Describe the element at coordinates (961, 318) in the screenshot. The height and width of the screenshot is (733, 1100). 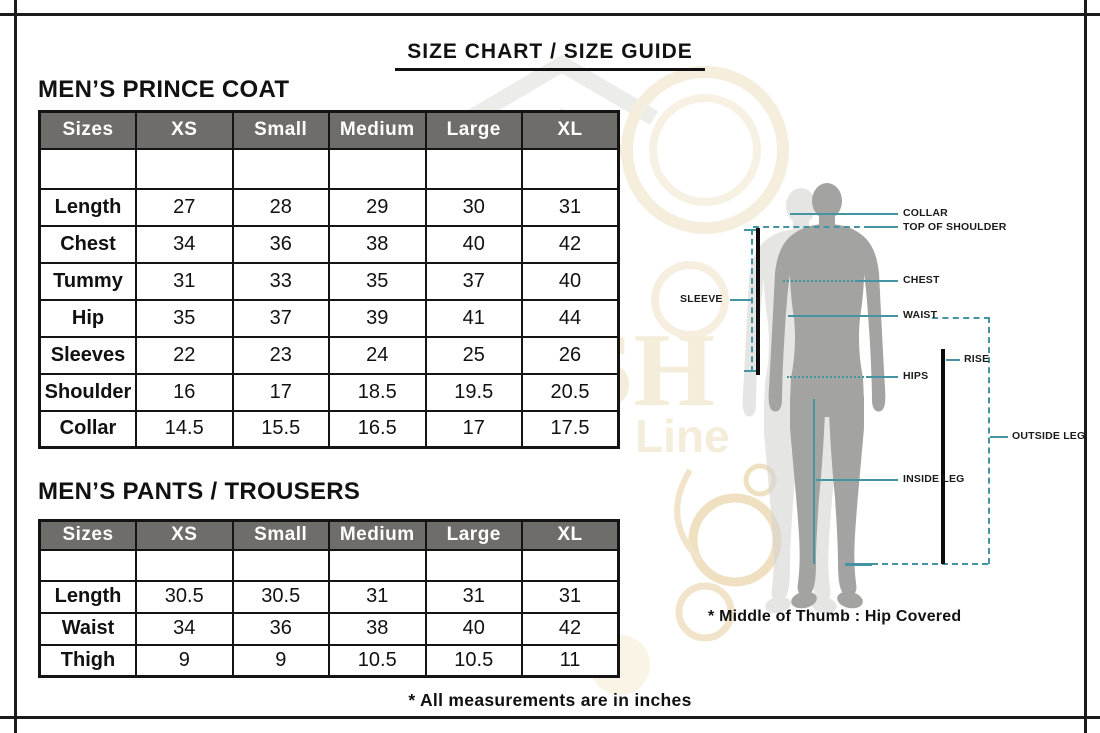
I see `waist-extension-dashed` at that location.